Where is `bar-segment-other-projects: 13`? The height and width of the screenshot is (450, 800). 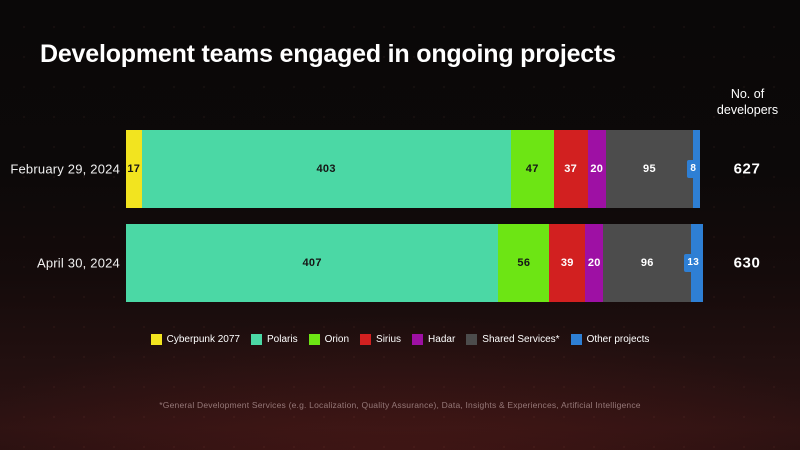 bar-segment-other-projects: 13 is located at coordinates (694, 263).